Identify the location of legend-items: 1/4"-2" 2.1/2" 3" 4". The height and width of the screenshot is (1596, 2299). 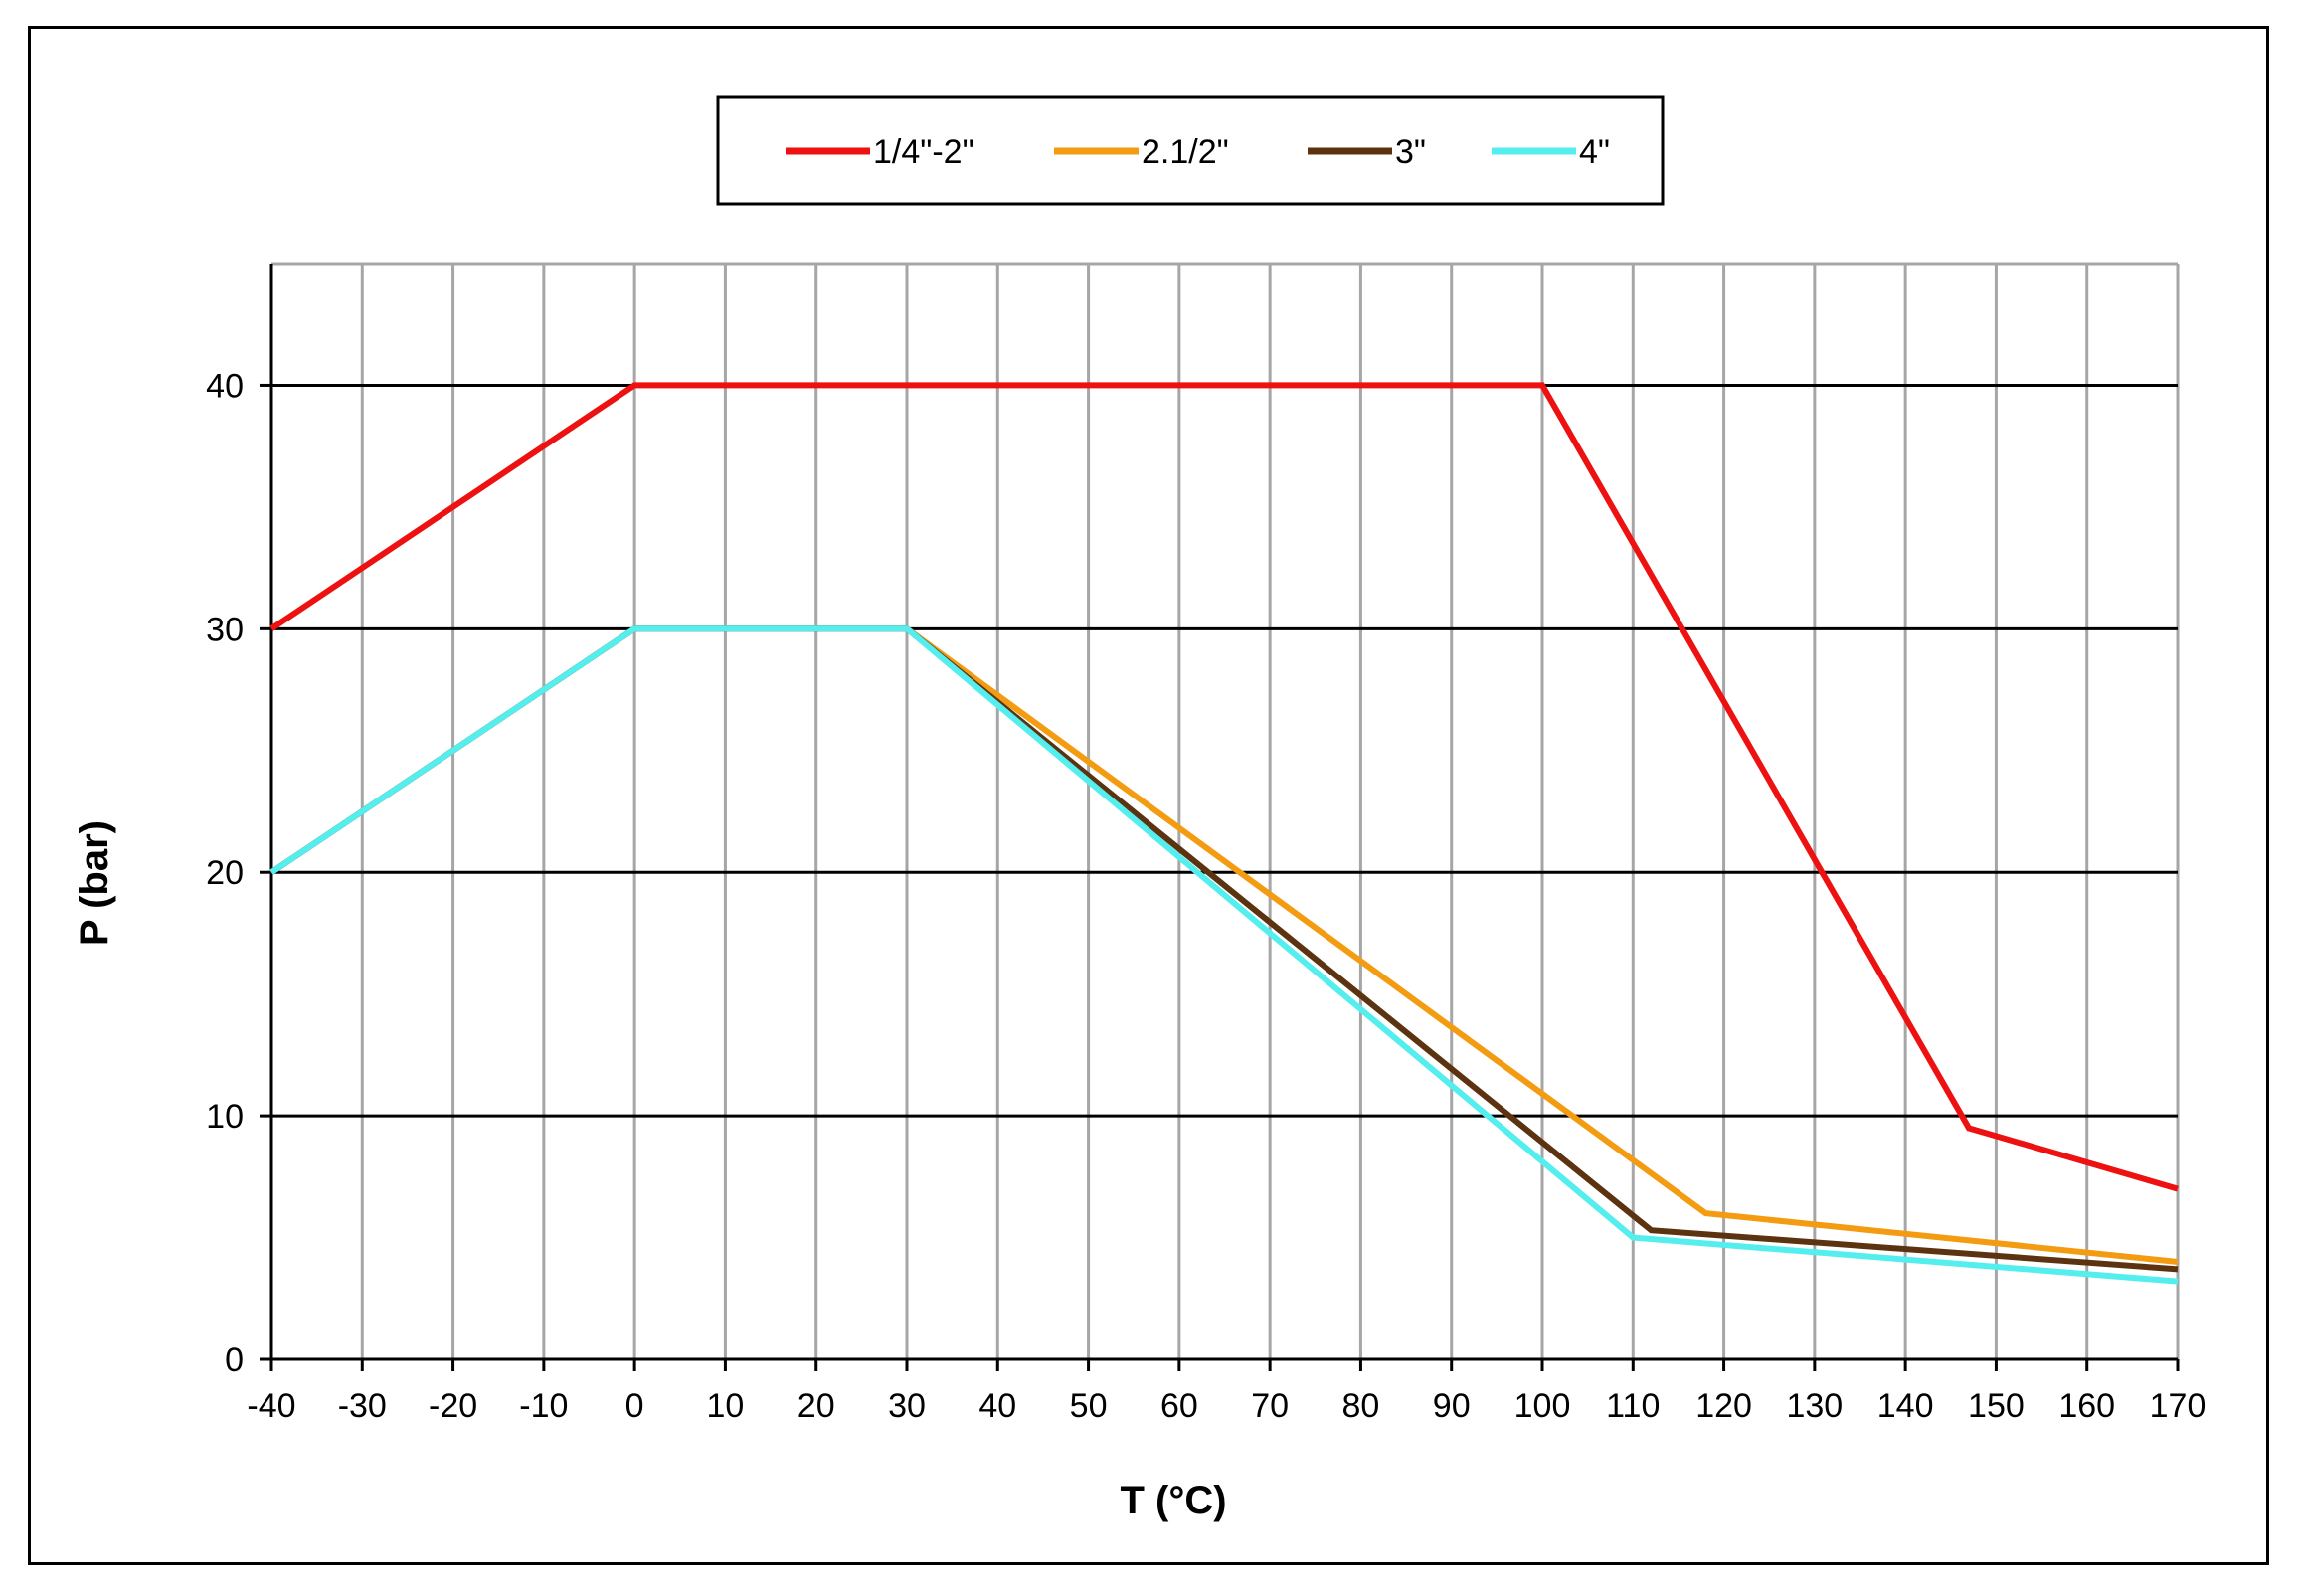
(1198, 152).